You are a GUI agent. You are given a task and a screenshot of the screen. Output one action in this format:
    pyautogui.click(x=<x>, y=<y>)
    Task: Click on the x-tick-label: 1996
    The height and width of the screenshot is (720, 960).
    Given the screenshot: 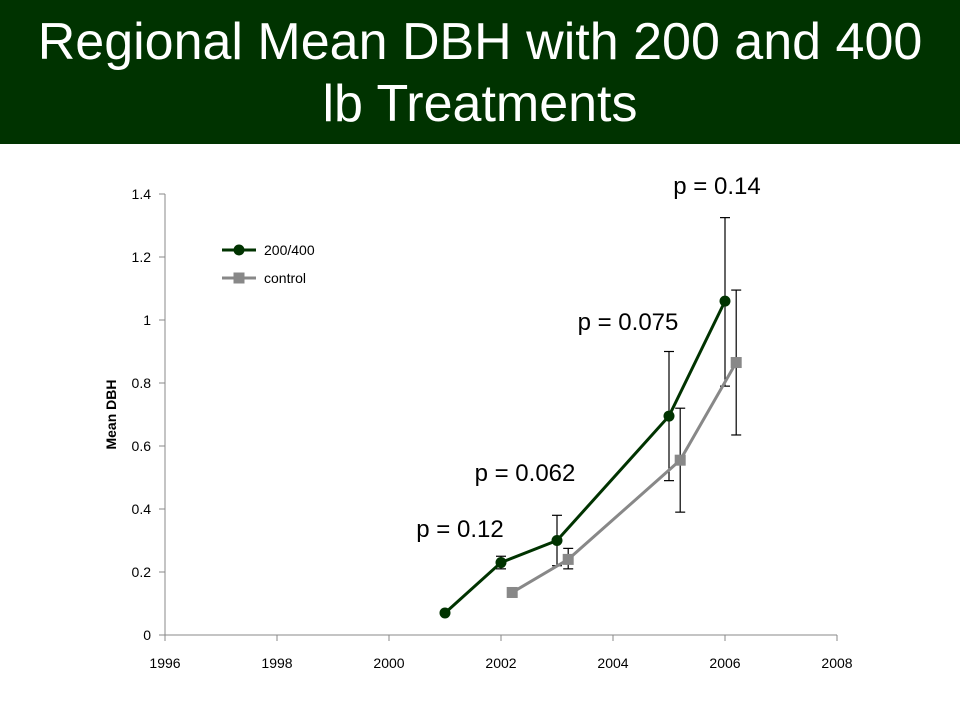 What is the action you would take?
    pyautogui.click(x=164, y=663)
    